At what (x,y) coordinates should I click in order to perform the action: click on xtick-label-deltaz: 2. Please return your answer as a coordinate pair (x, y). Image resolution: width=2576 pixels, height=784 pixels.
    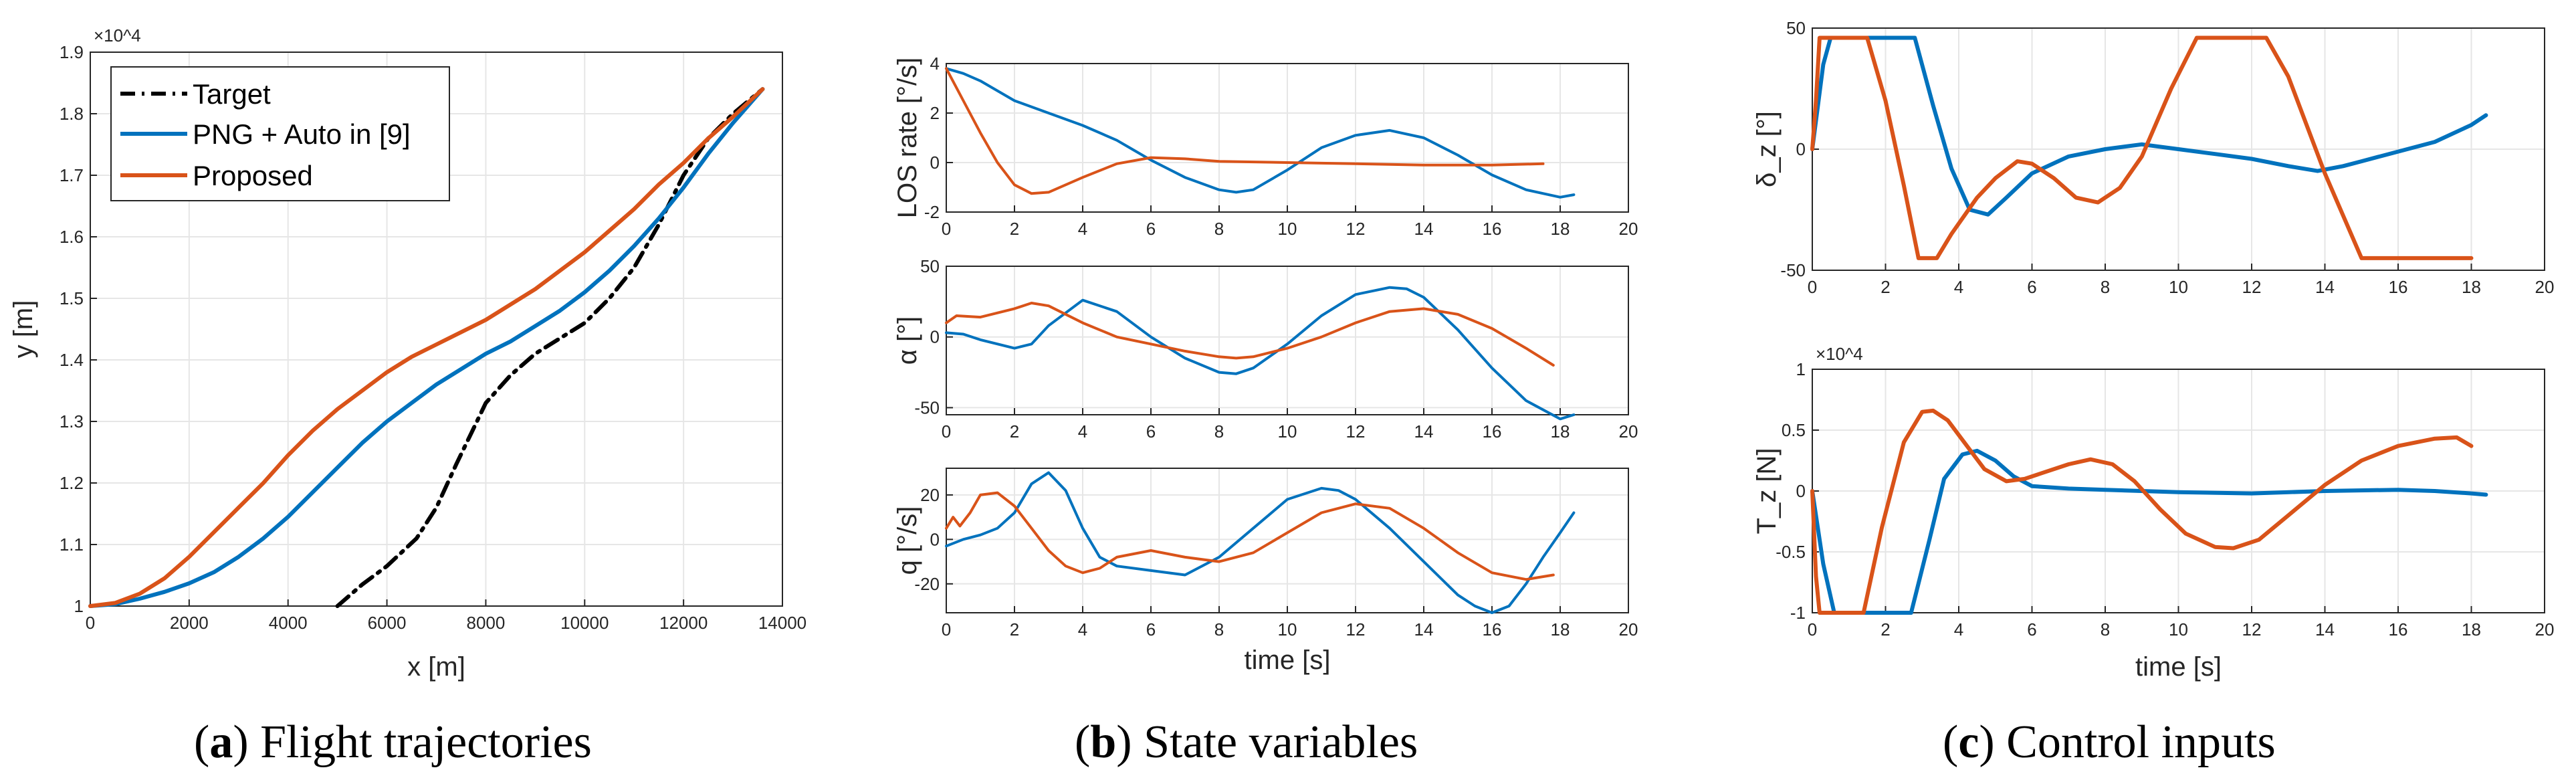
    Looking at the image, I should click on (1886, 287).